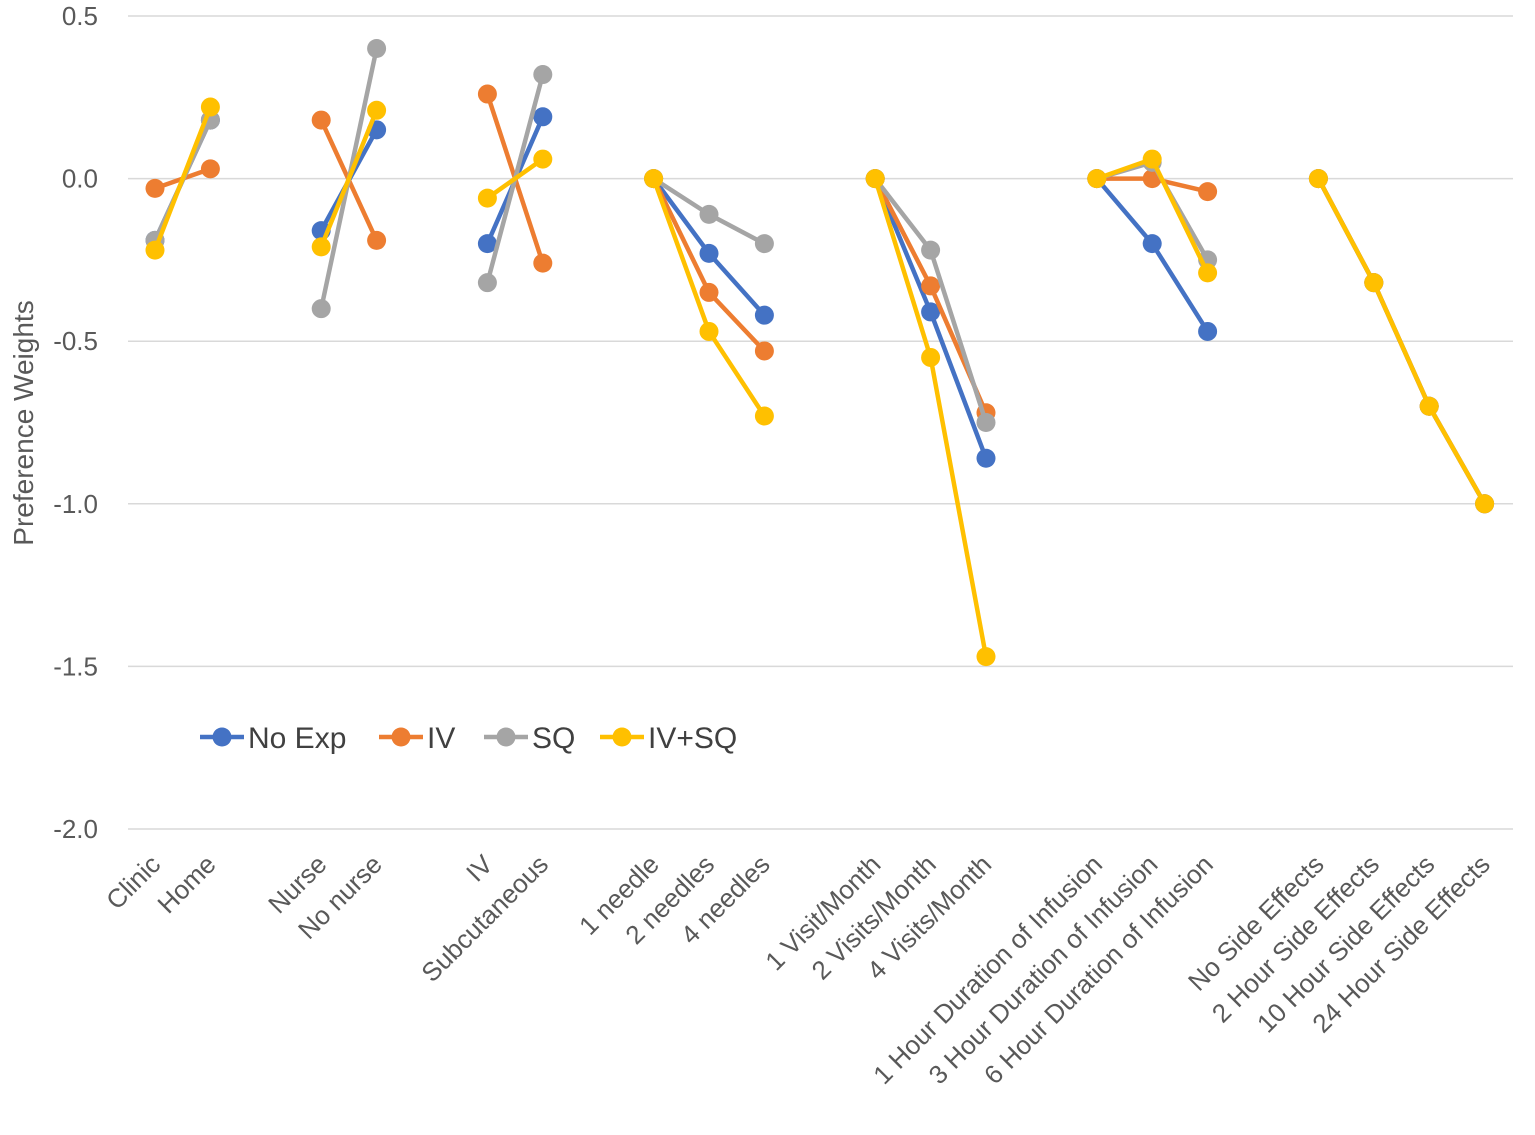 The width and height of the screenshot is (1535, 1135). Describe the element at coordinates (133, 882) in the screenshot. I see `x-tick-label: Clinic` at that location.